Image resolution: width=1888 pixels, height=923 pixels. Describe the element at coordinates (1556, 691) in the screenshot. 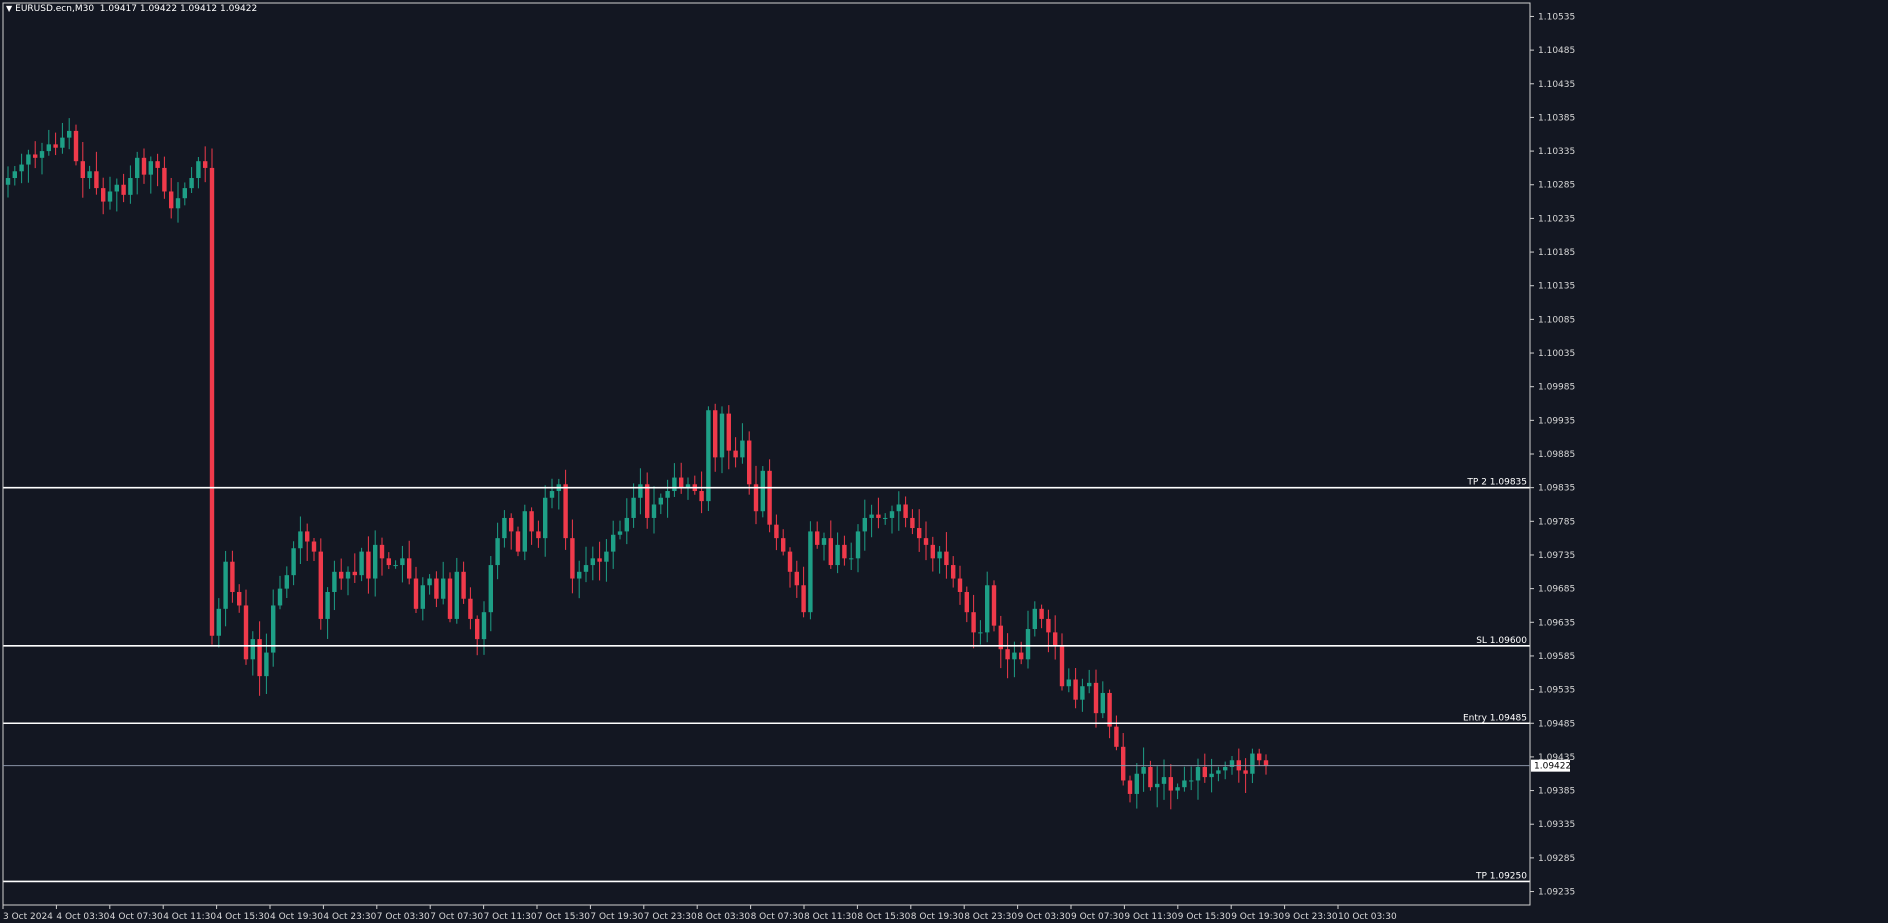

I see `y-tick-label: 1.09535` at that location.